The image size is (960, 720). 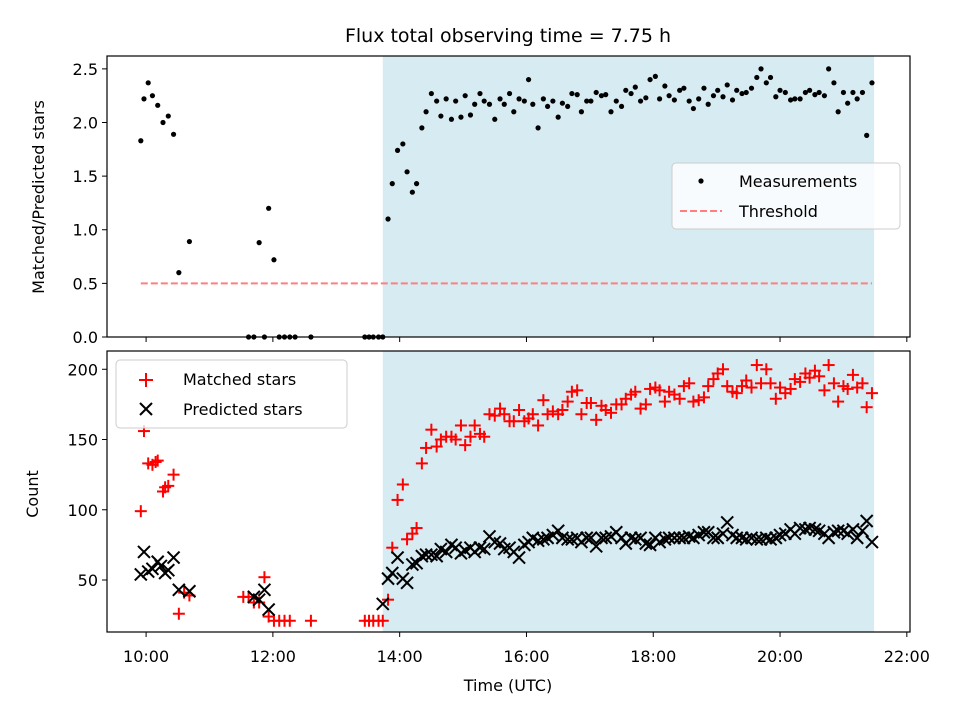 I want to click on x-tick-label: 16:00, so click(x=526, y=656).